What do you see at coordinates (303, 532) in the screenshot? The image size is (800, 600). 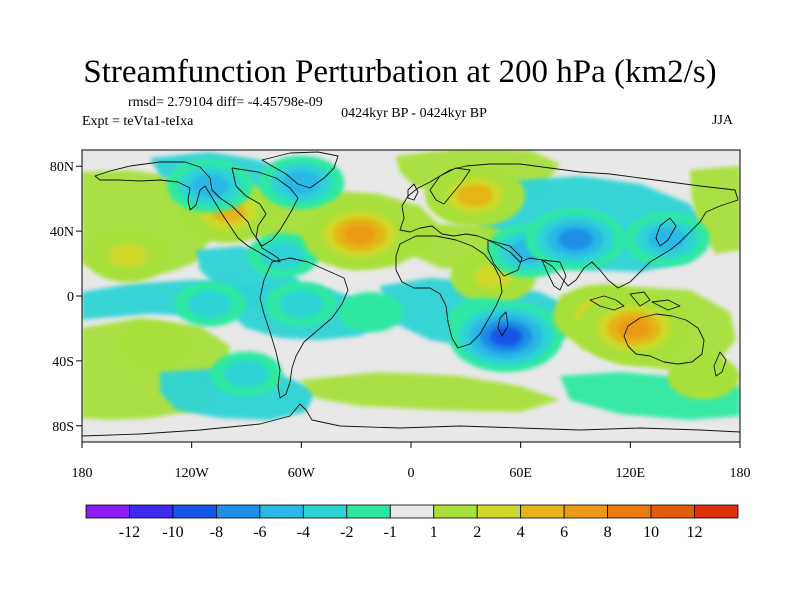 I see `colorbar-label: -4` at bounding box center [303, 532].